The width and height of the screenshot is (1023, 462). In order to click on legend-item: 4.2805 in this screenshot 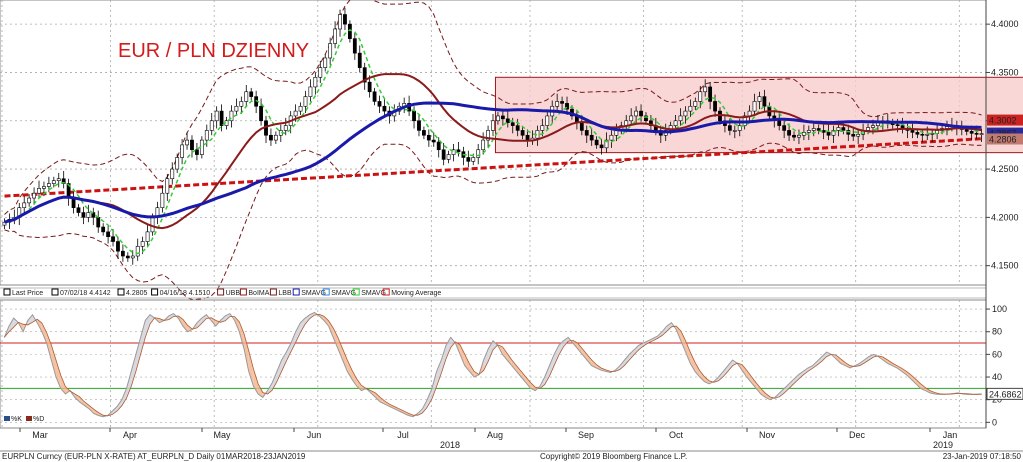, I will do `click(137, 293)`.